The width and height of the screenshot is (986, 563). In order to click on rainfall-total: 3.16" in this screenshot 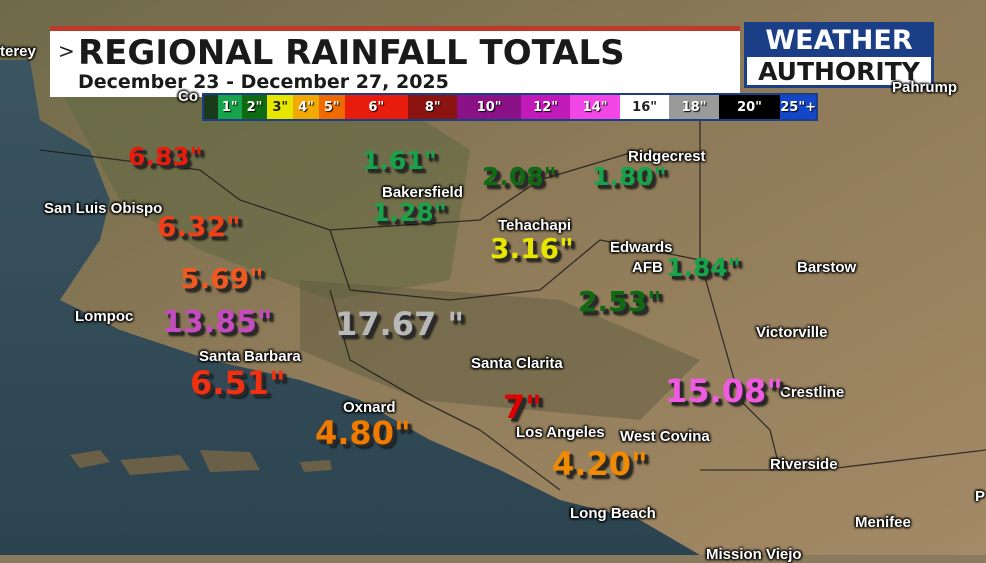, I will do `click(532, 248)`.